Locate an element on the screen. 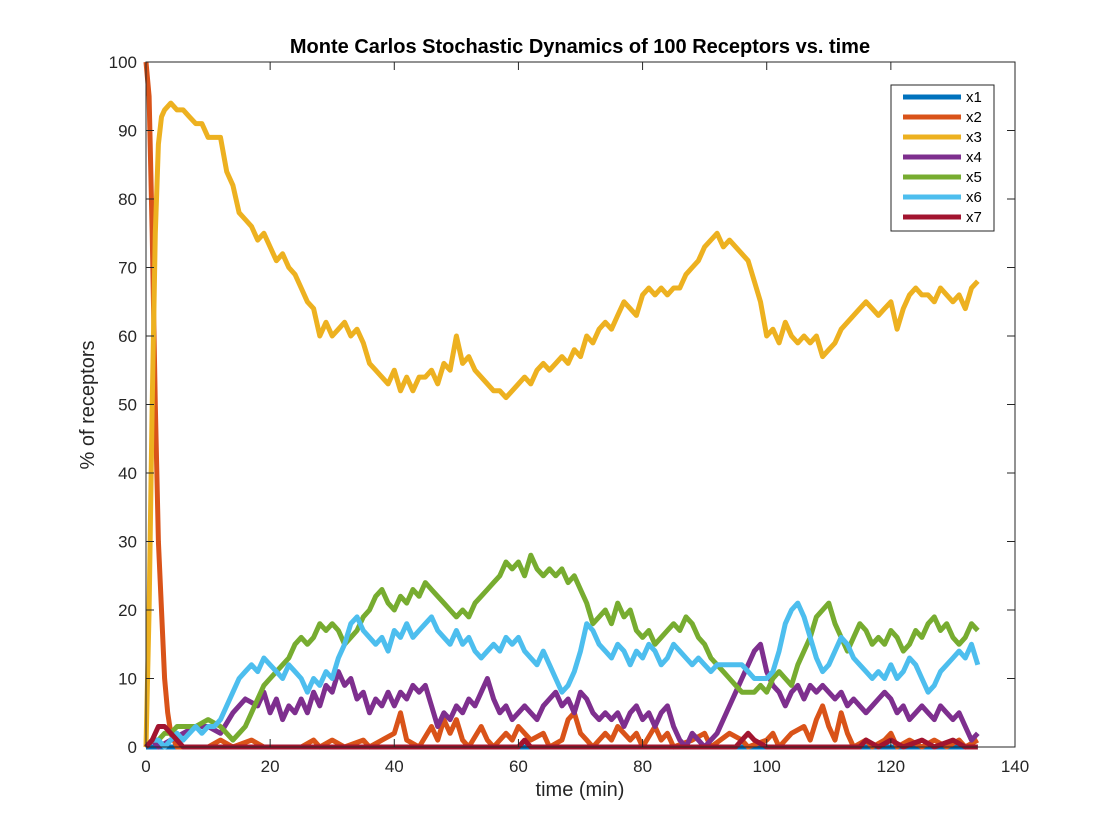 The width and height of the screenshot is (1120, 840). y-tick-label: 70 is located at coordinates (127, 268).